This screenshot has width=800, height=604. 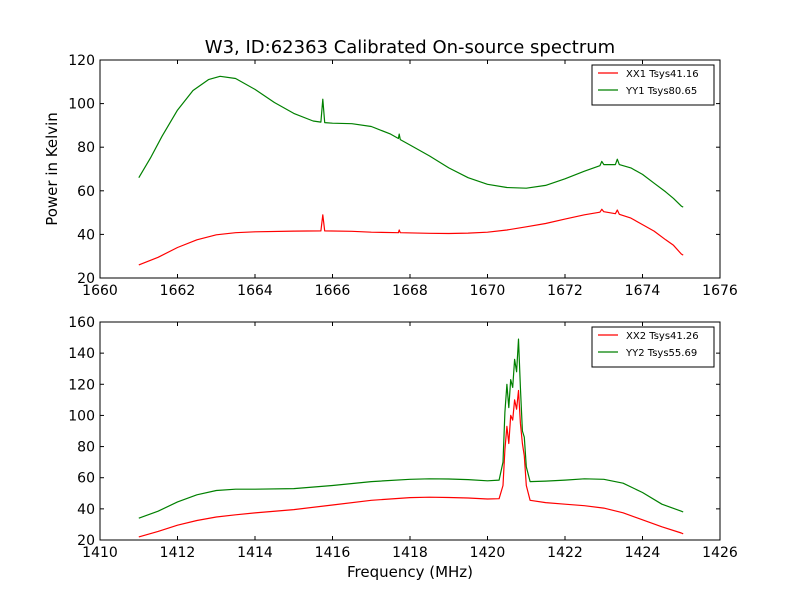 I want to click on legend-entry: XX1 Tsys41.16, so click(x=662, y=74).